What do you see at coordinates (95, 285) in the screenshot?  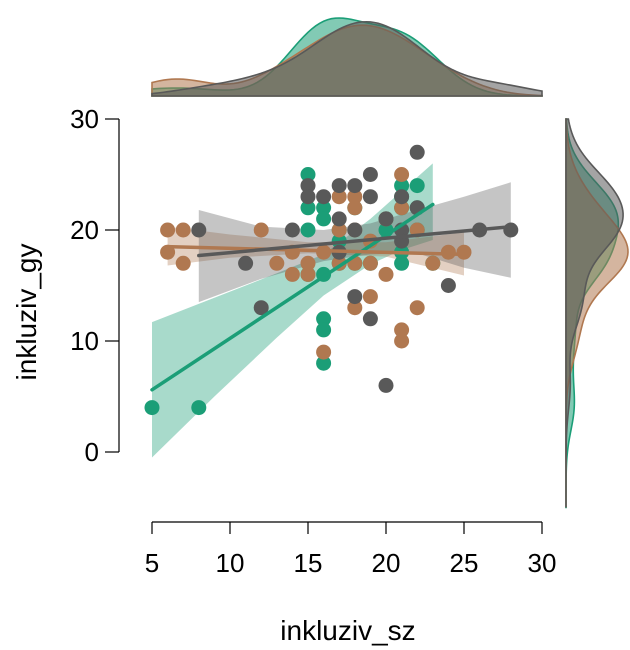 I see `y-axis: 0 10 20 30` at bounding box center [95, 285].